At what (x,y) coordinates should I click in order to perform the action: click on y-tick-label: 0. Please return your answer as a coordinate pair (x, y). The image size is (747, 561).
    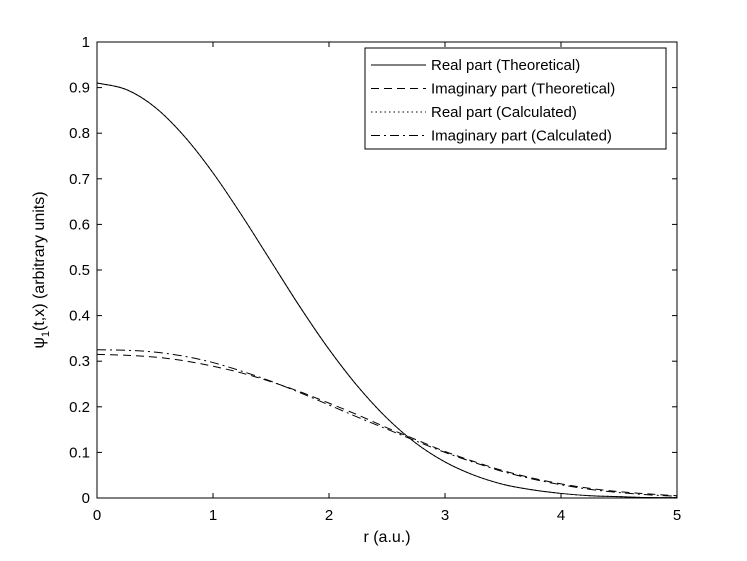
    Looking at the image, I should click on (86, 498).